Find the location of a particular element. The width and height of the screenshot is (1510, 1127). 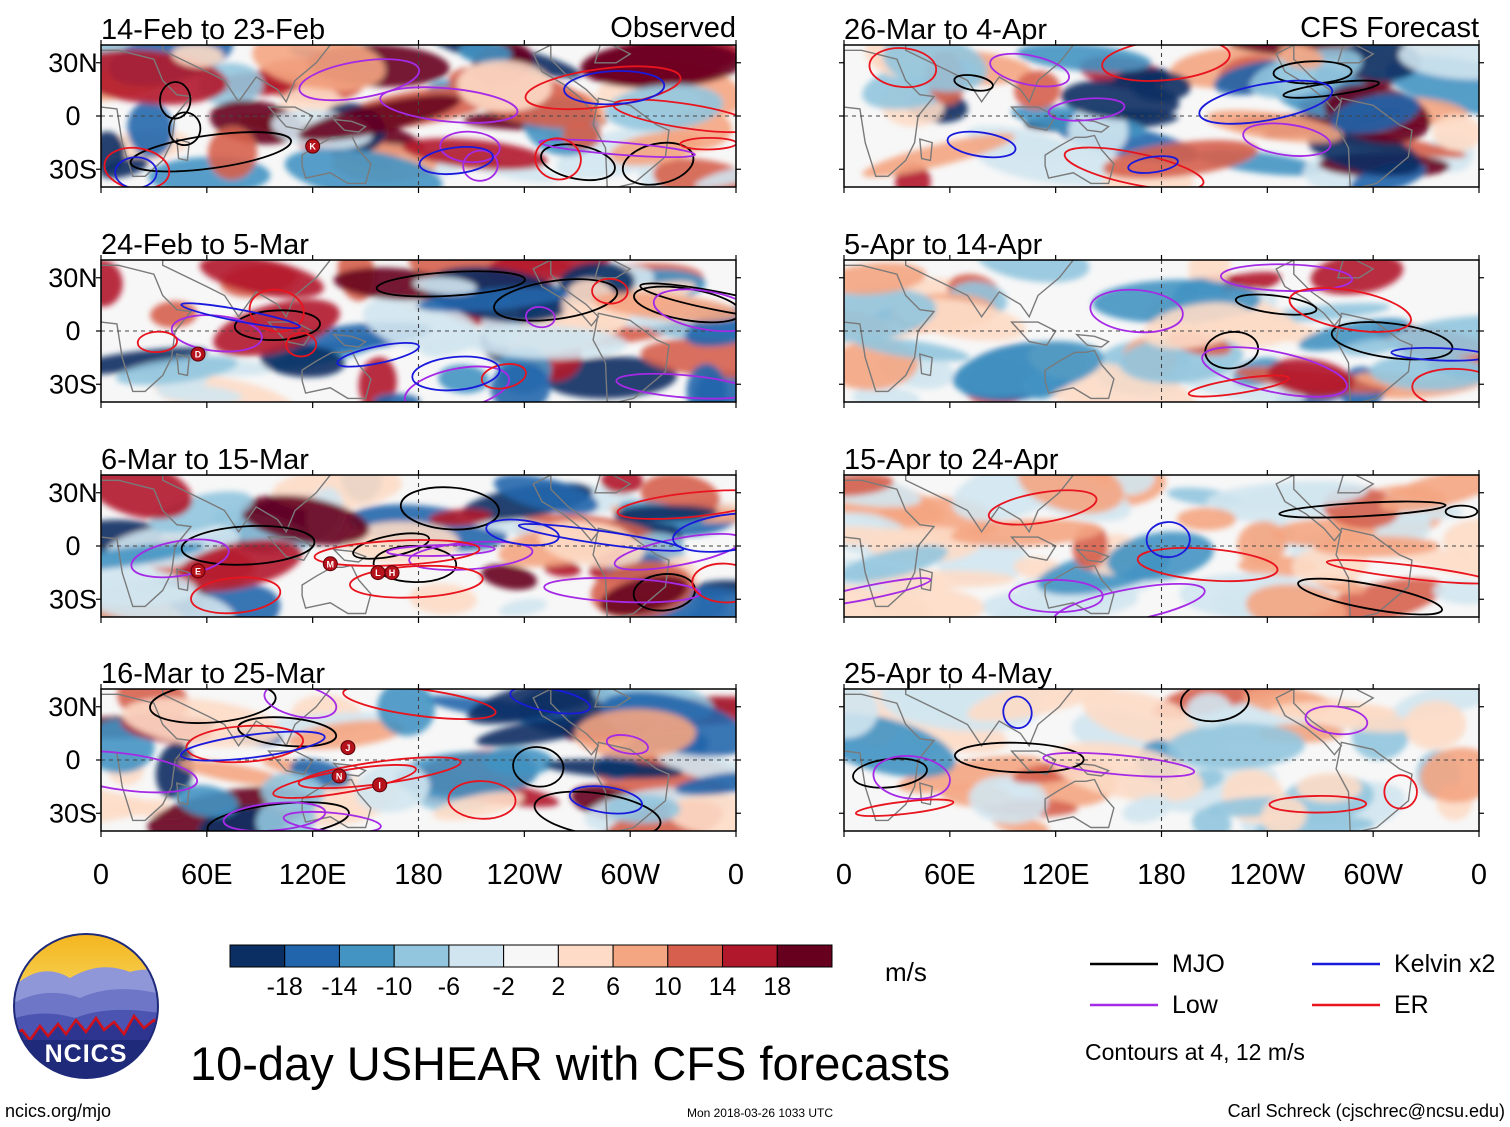

colorbar: -18 -14 -10 -6 -2 2 6 10 14 18 is located at coordinates (531, 972).